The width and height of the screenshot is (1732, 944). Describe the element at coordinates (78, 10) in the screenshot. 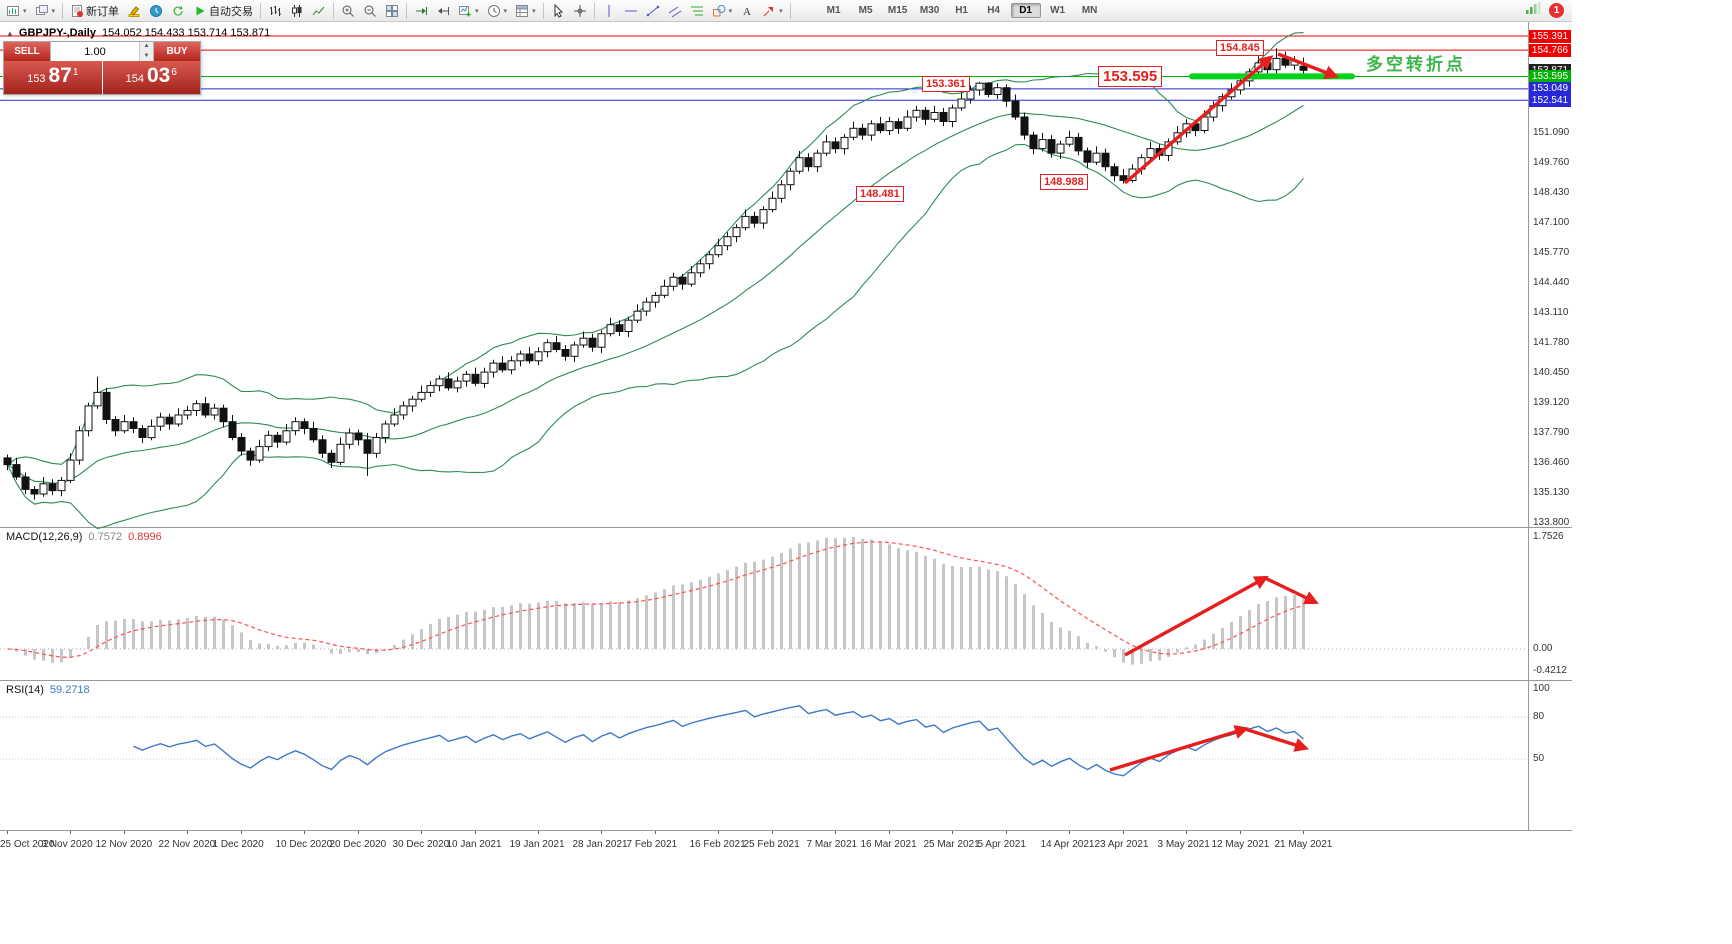

I see `new-order-icon` at that location.